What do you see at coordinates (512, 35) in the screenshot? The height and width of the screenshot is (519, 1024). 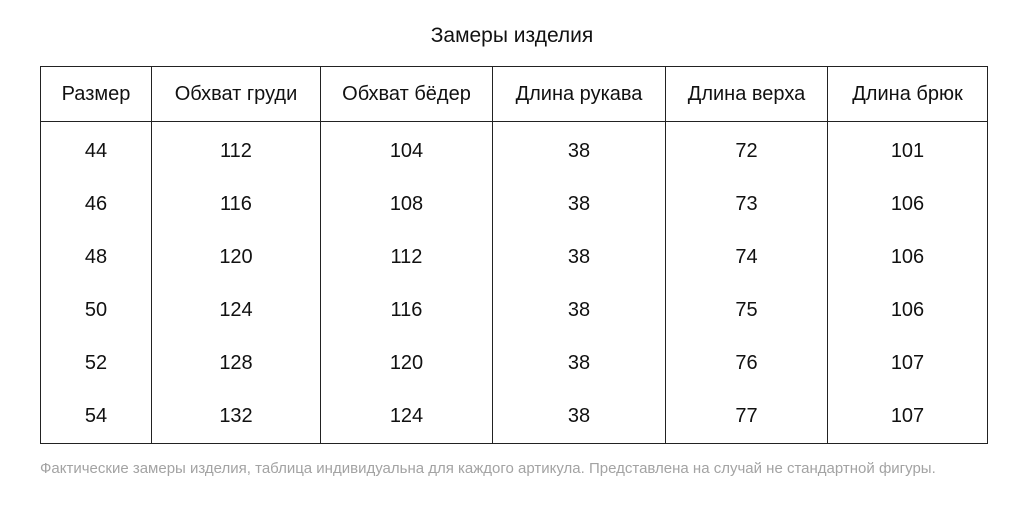 I see `page-title: Замеры изделия` at bounding box center [512, 35].